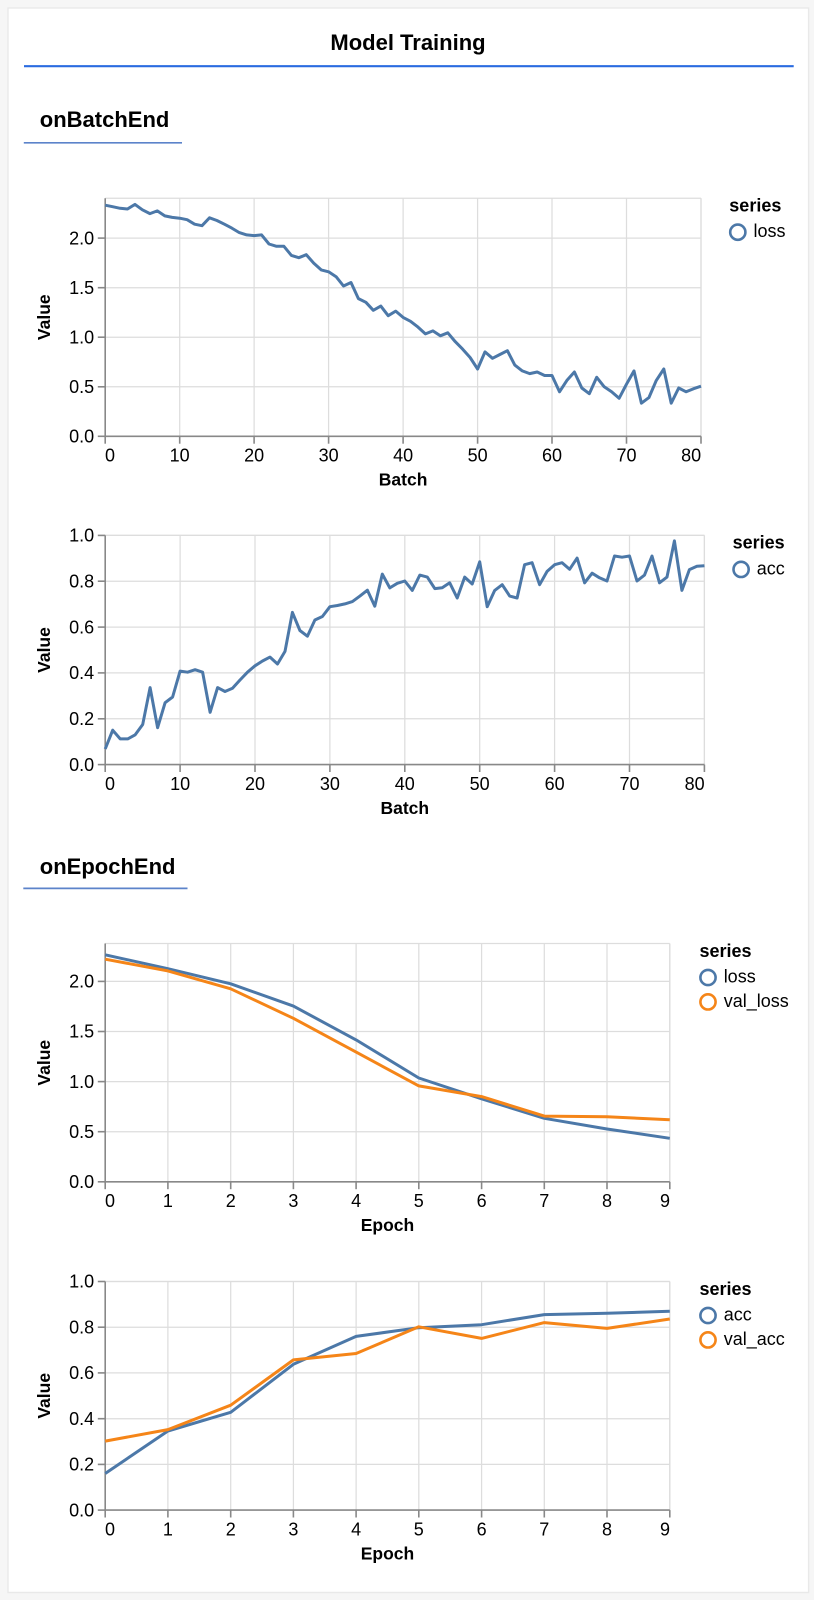 The height and width of the screenshot is (1600, 814). Describe the element at coordinates (407, 42) in the screenshot. I see `svg-text: Model Training` at that location.